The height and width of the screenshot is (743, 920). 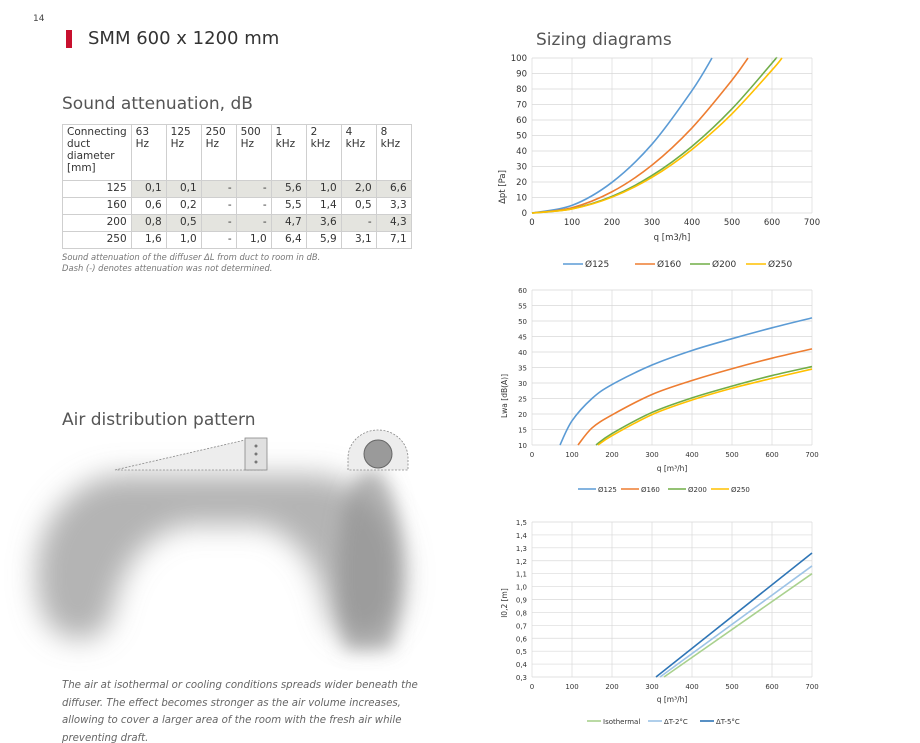 What do you see at coordinates (323, 206) in the screenshot?
I see `table-cell: 1,4` at bounding box center [323, 206].